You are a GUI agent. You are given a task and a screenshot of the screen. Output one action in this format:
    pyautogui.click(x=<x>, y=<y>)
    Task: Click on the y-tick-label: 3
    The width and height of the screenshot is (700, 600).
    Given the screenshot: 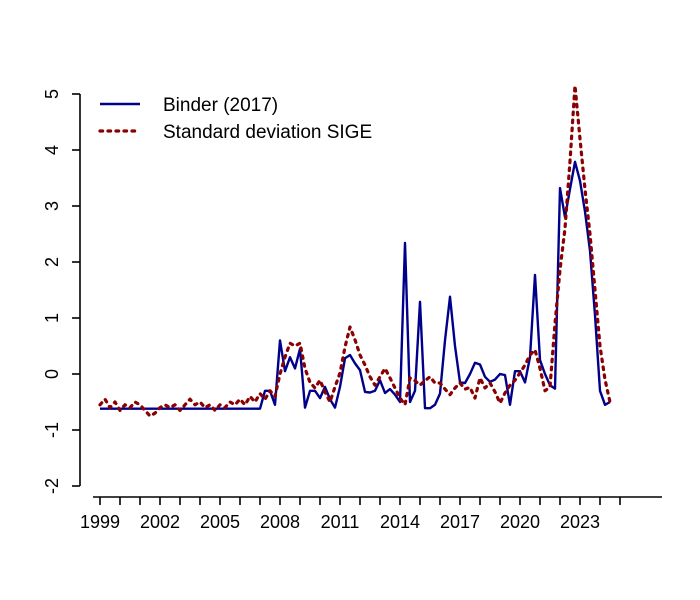 What is the action you would take?
    pyautogui.click(x=52, y=206)
    